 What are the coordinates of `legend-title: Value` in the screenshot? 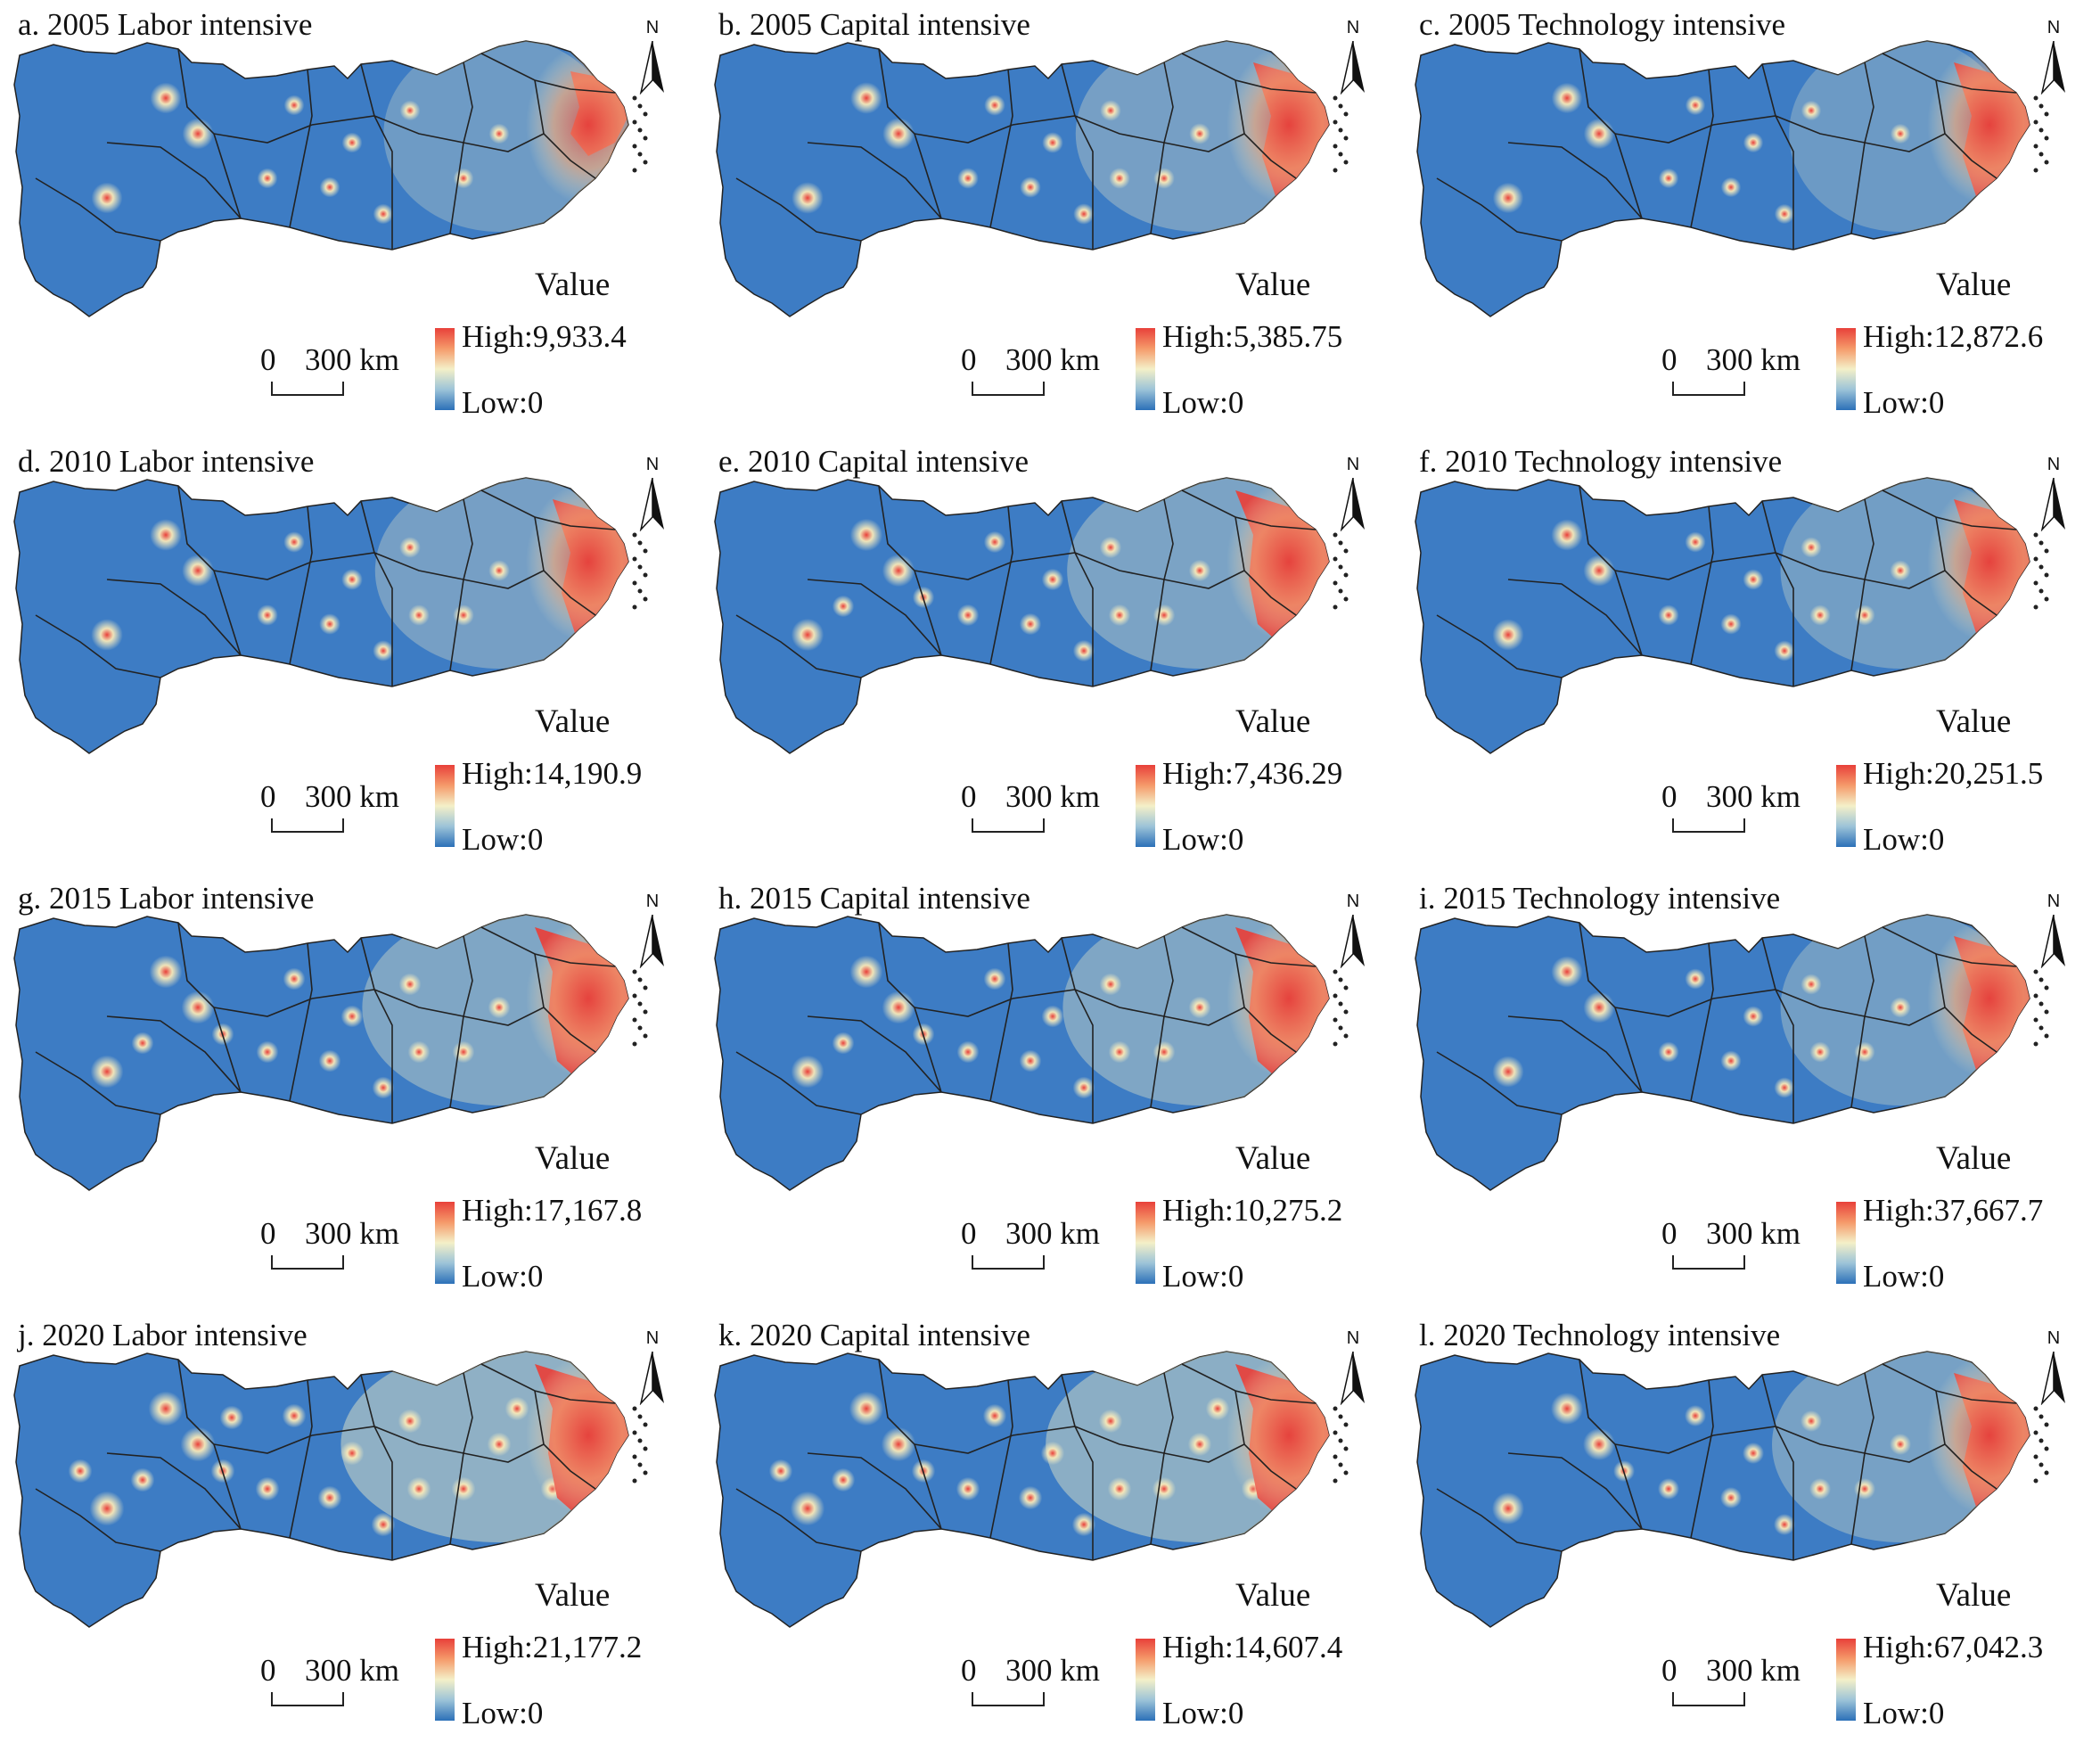 It's located at (1974, 1596).